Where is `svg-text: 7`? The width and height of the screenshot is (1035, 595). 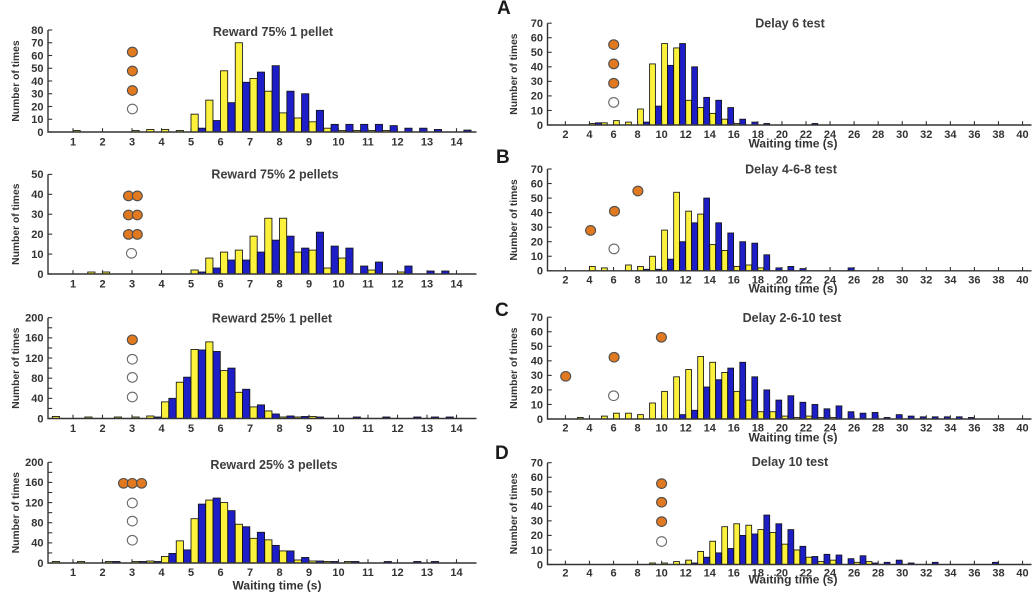 svg-text: 7 is located at coordinates (250, 143).